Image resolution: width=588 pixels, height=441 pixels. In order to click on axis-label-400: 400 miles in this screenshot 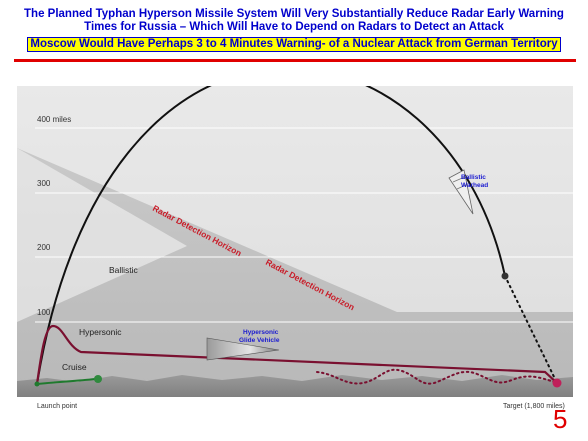, I will do `click(54, 119)`.